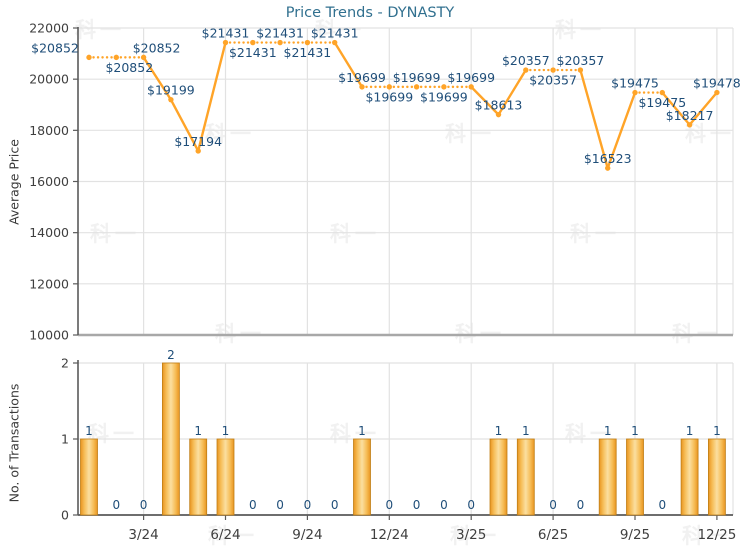 The height and width of the screenshot is (550, 740). I want to click on x-tick-label: 3/24, so click(143, 535).